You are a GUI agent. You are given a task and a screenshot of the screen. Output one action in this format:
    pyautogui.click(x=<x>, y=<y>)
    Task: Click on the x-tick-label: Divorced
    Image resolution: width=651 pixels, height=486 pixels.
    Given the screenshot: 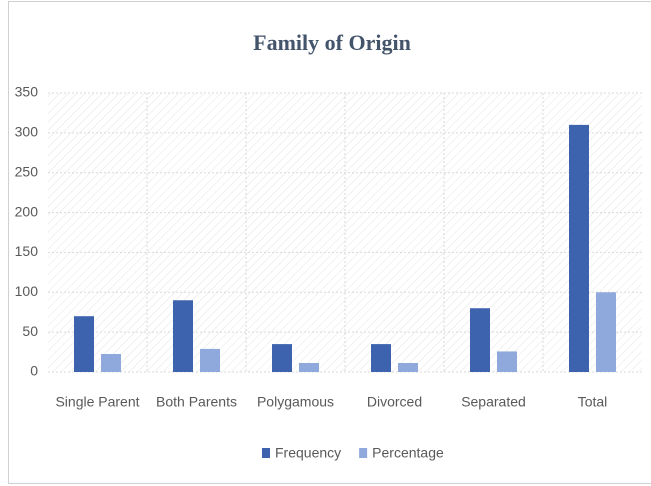 What is the action you would take?
    pyautogui.click(x=394, y=402)
    